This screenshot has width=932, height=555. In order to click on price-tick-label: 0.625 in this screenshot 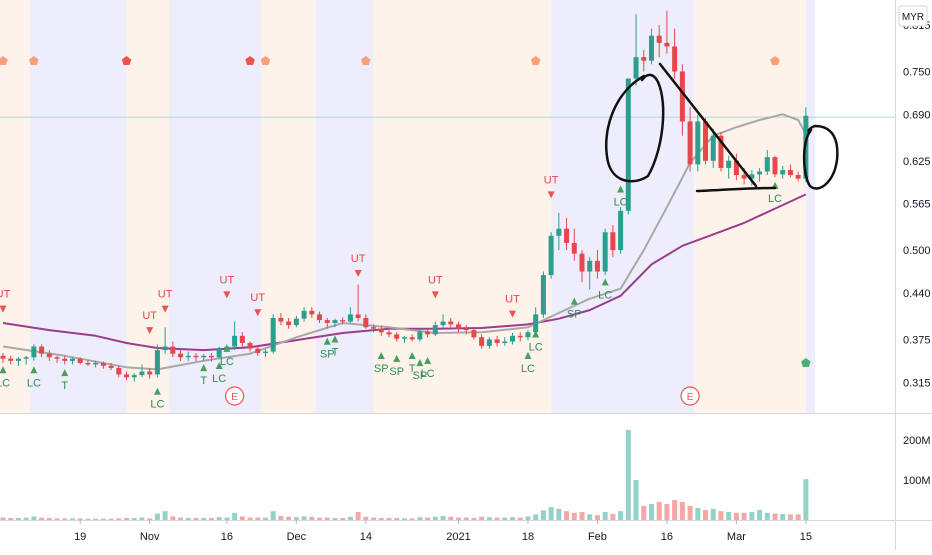, I will do `click(917, 162)`.